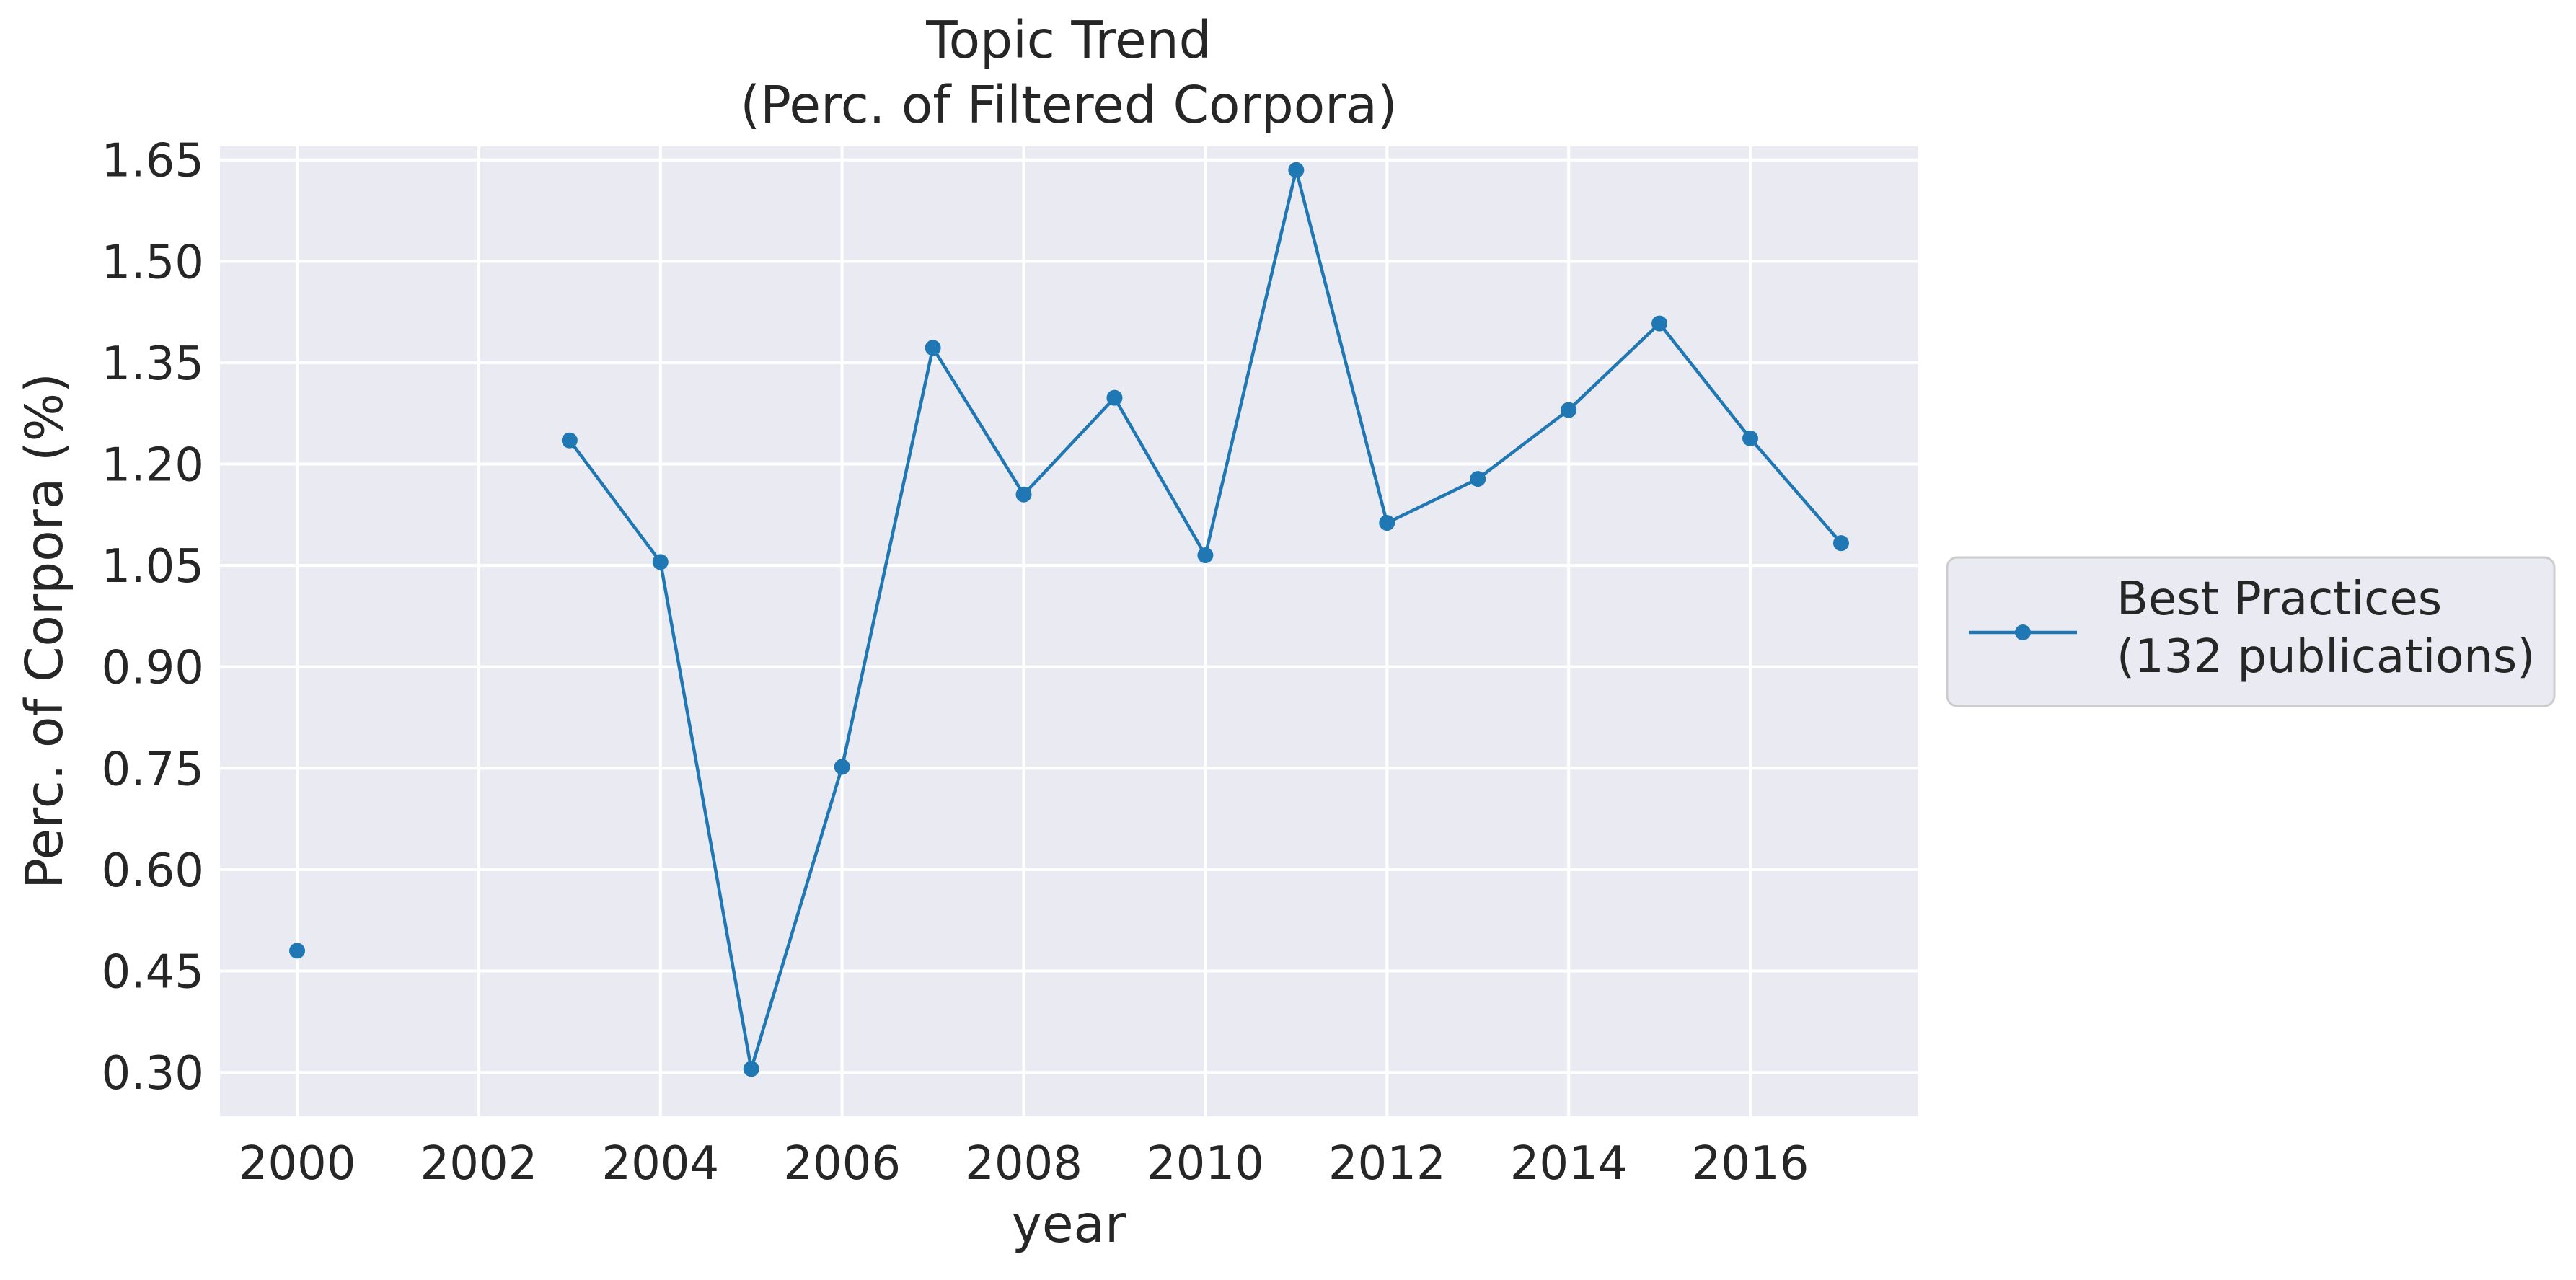 The image size is (2576, 1280). Describe the element at coordinates (1068, 105) in the screenshot. I see `chart-title-line-2: (Perc. of Filtered Corpora)` at that location.